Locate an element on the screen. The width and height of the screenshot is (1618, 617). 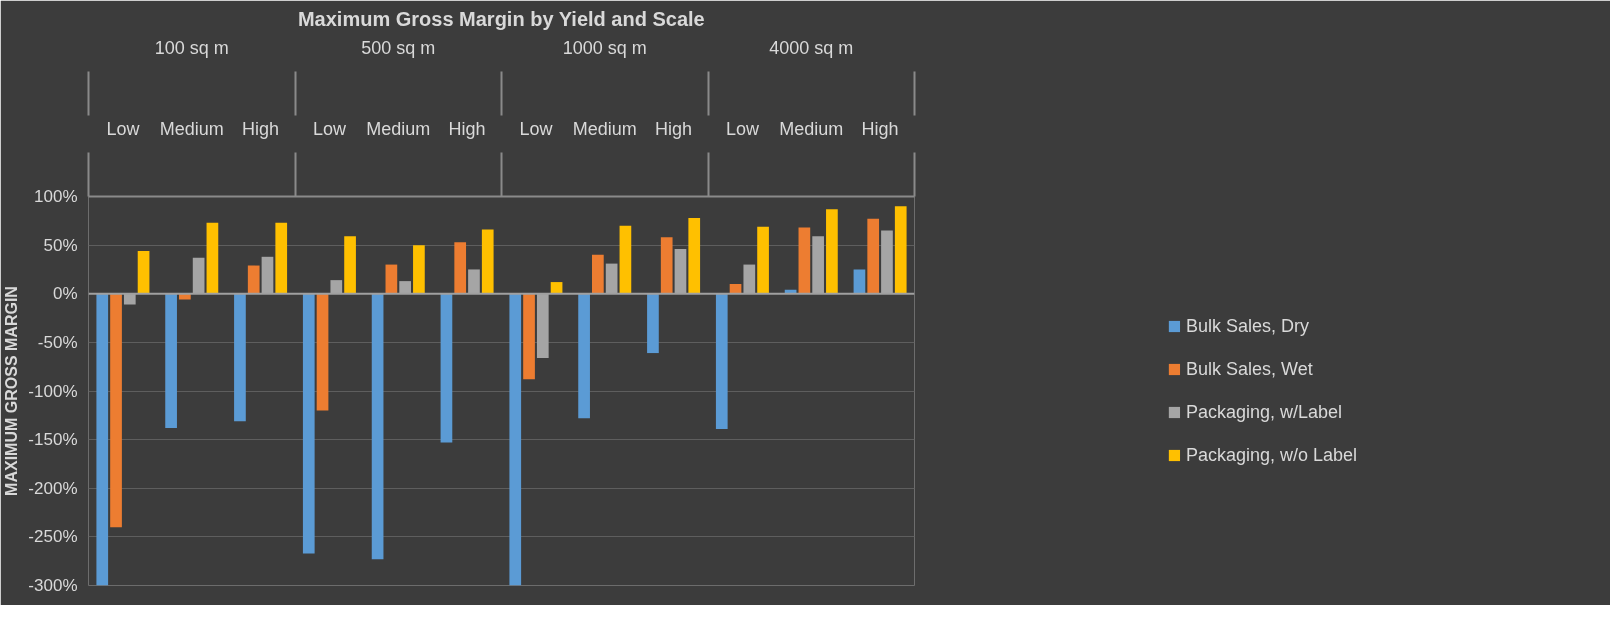
y-tick-label: -200% is located at coordinates (53, 488).